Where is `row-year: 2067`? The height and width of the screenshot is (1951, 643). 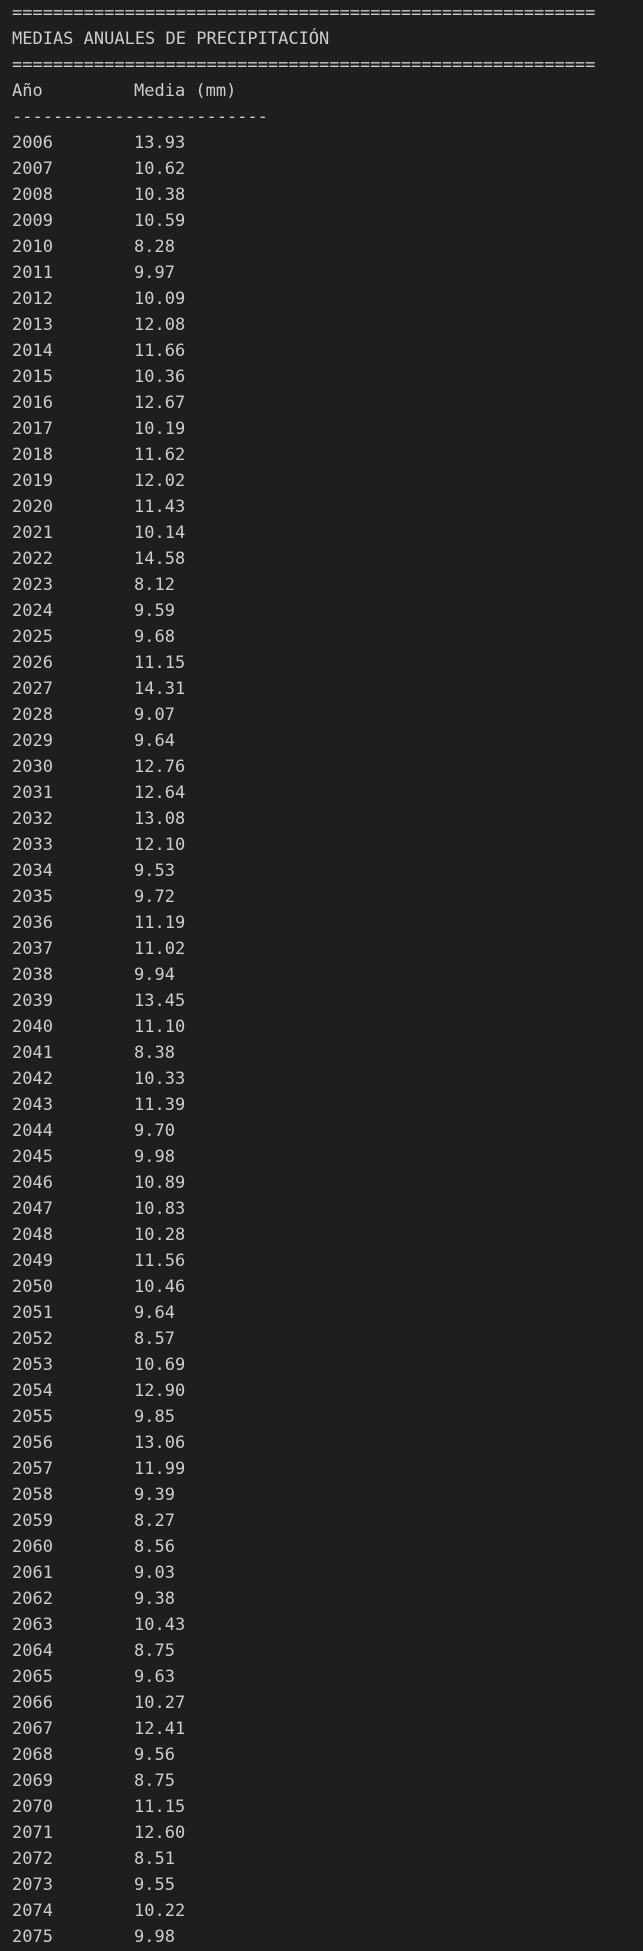
row-year: 2067 is located at coordinates (32, 1729).